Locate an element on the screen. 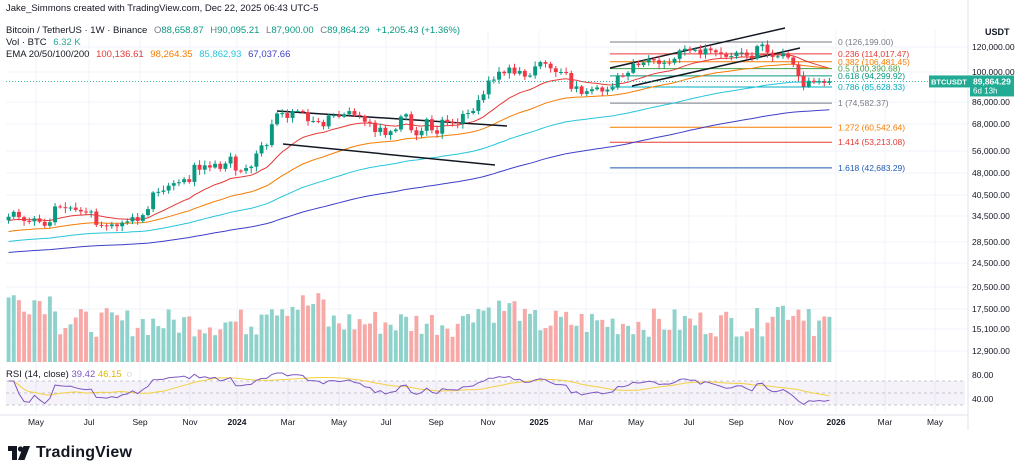 The image size is (1024, 473). rsi-legend: RSI (14, close) 39.42 46.15 ◌ is located at coordinates (70, 374).